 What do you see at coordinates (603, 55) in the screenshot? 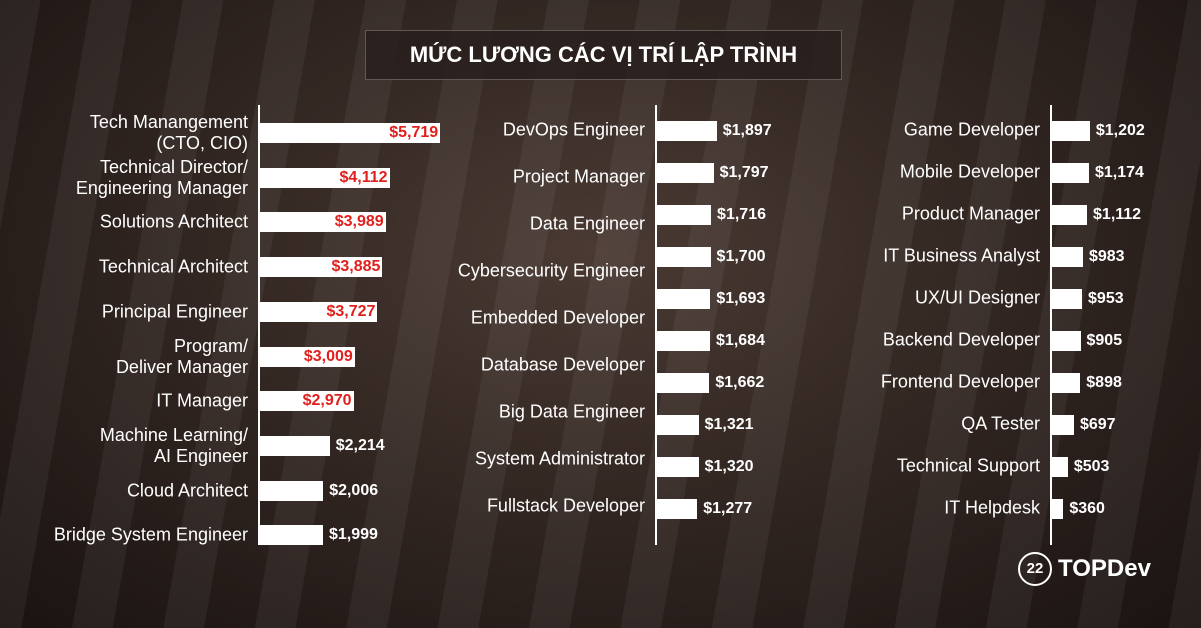
I see `title: MỨC LƯƠNG CÁC VỊ TRÍ LẬP TRÌNH` at bounding box center [603, 55].